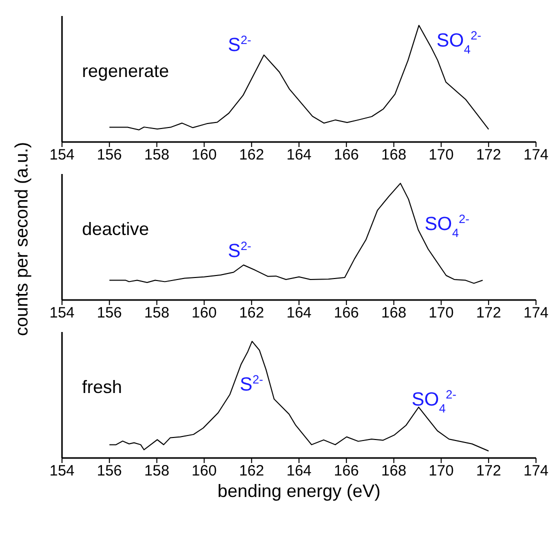 This screenshot has height=538, width=554. Describe the element at coordinates (22, 239) in the screenshot. I see `y-axis-title: counts per second (a.u.)` at that location.